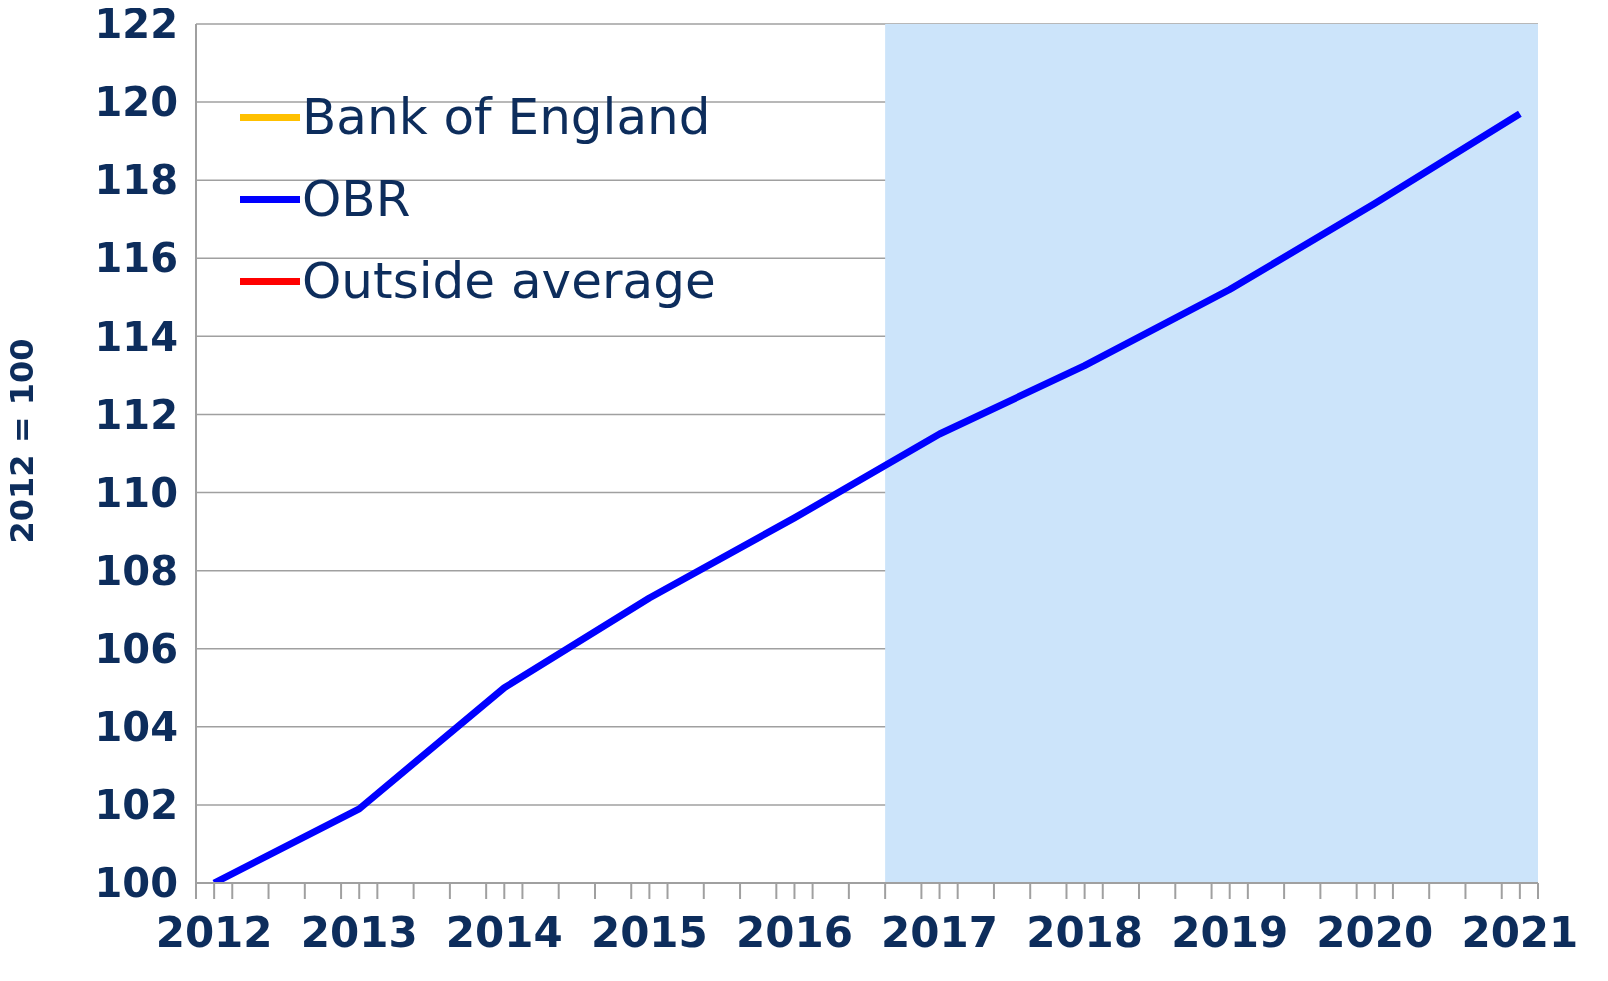  What do you see at coordinates (136, 336) in the screenshot?
I see `y-tick-label: 114` at bounding box center [136, 336].